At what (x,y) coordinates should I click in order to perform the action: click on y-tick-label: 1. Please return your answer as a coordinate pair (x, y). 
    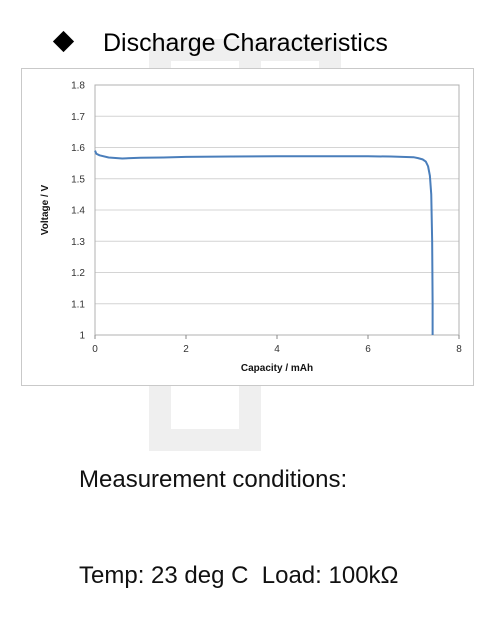
    Looking at the image, I should click on (82, 336).